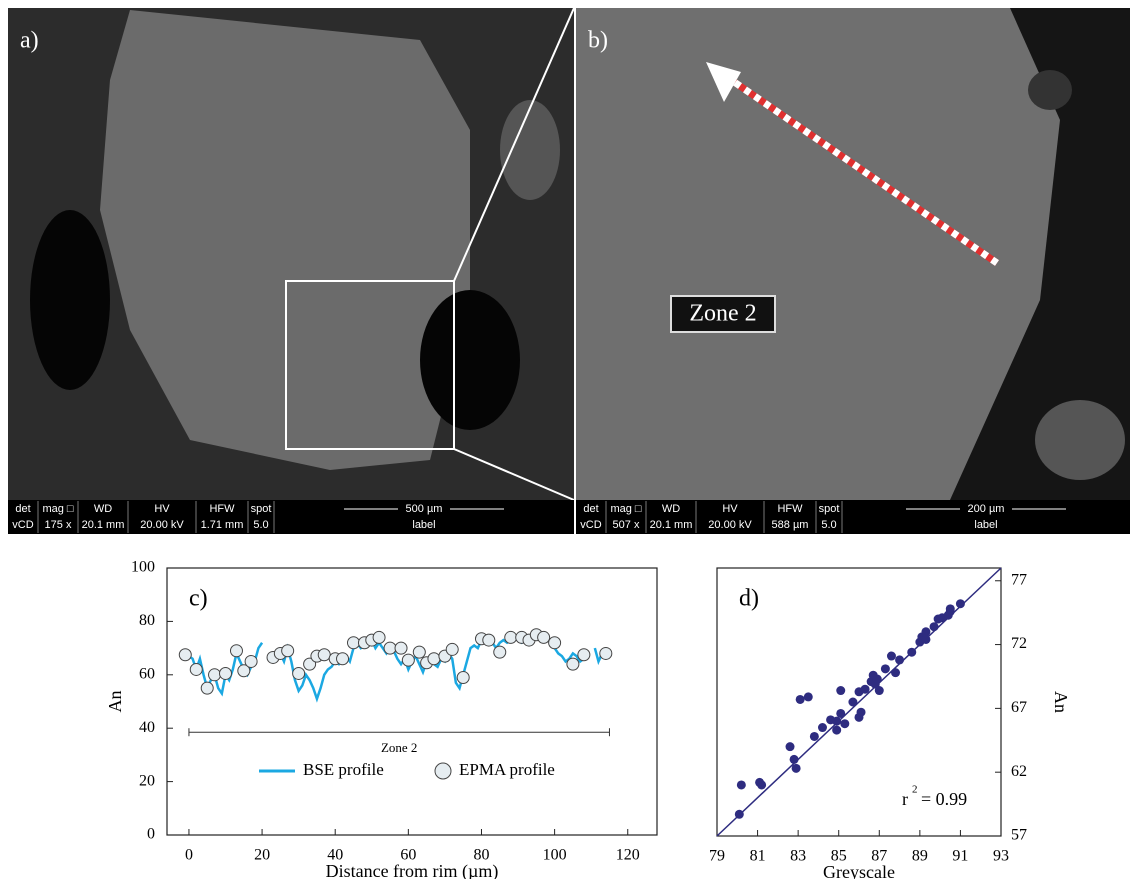  What do you see at coordinates (222, 525) in the screenshot?
I see `info-value: 1.71 mm` at bounding box center [222, 525].